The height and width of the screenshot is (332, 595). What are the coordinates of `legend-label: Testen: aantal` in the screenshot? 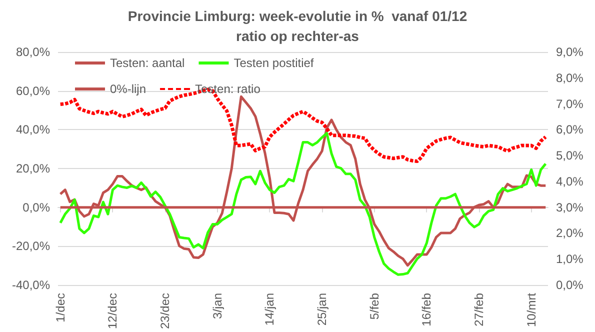 It's located at (147, 63).